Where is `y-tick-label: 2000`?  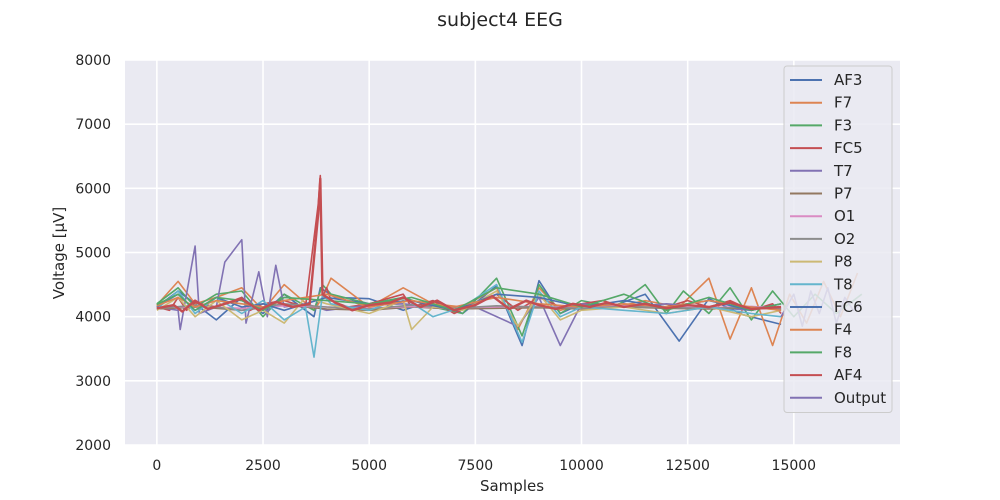 y-tick-label: 2000 is located at coordinates (93, 446).